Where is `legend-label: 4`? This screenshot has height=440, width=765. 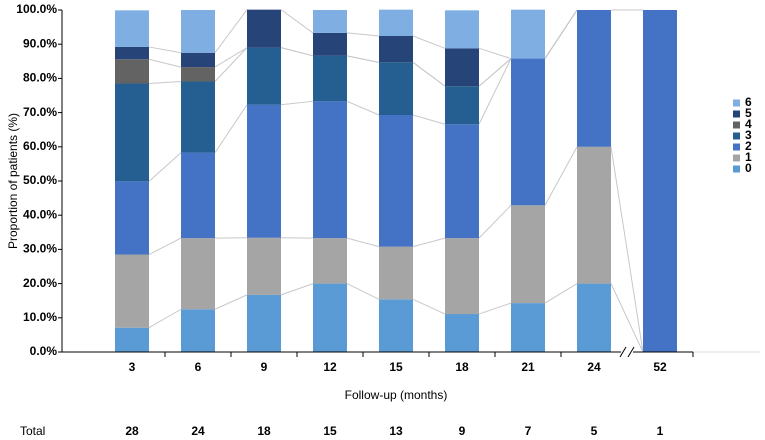 legend-label: 4 is located at coordinates (748, 124).